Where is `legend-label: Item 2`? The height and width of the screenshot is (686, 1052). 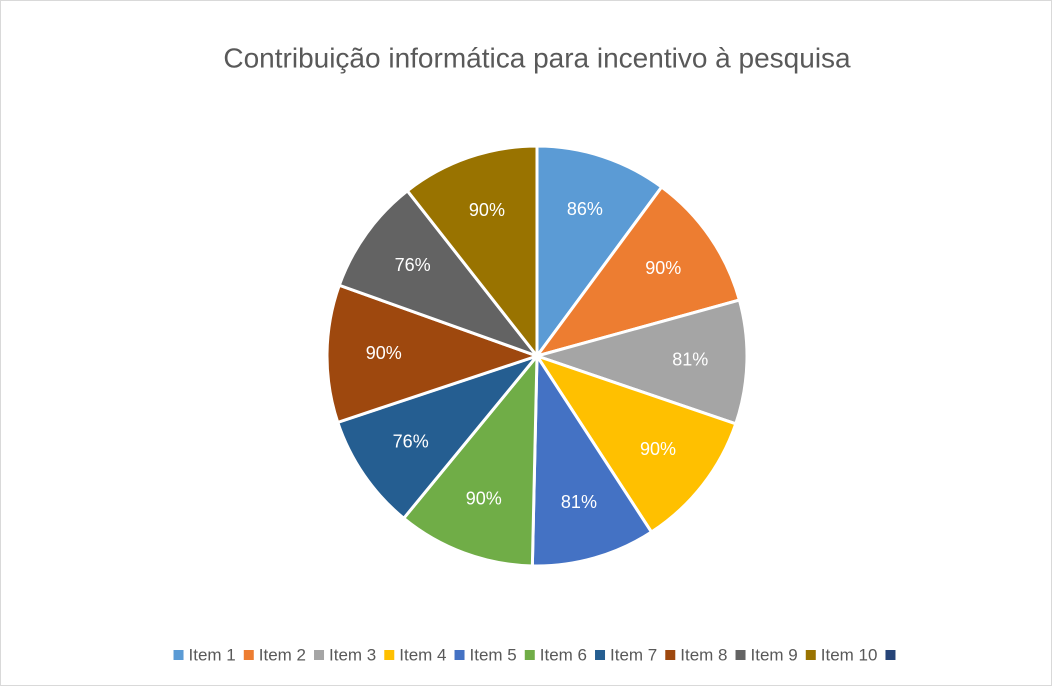
legend-label: Item 2 is located at coordinates (282, 654).